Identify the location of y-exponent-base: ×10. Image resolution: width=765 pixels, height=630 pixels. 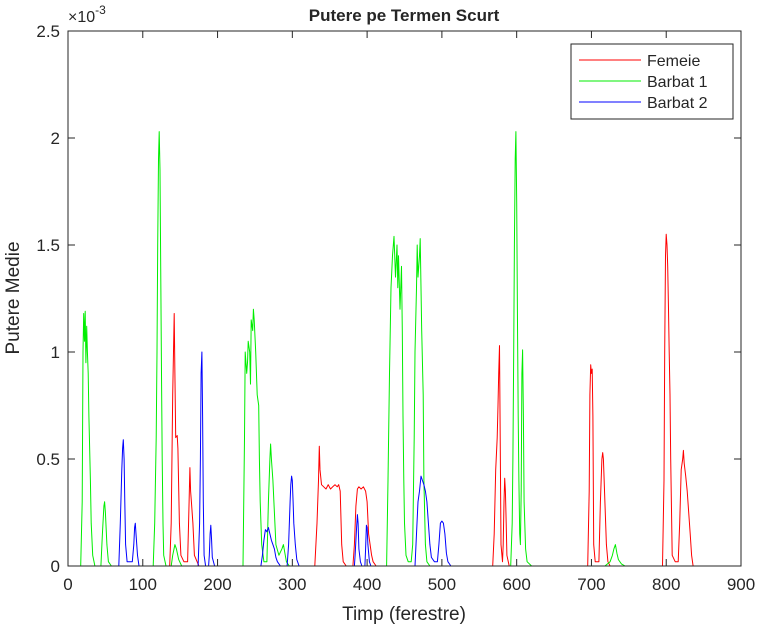
(81, 17).